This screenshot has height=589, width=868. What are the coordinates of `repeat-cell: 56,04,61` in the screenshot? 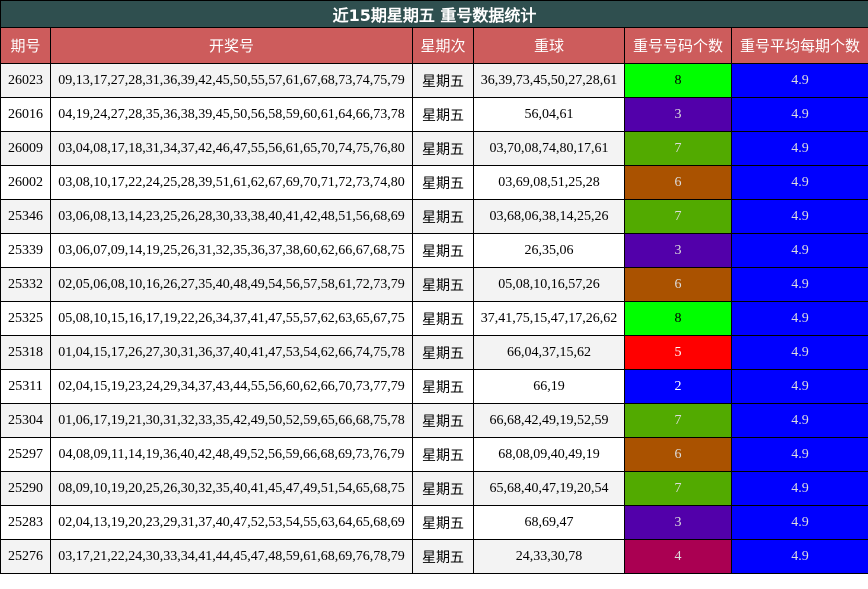 It's located at (549, 114).